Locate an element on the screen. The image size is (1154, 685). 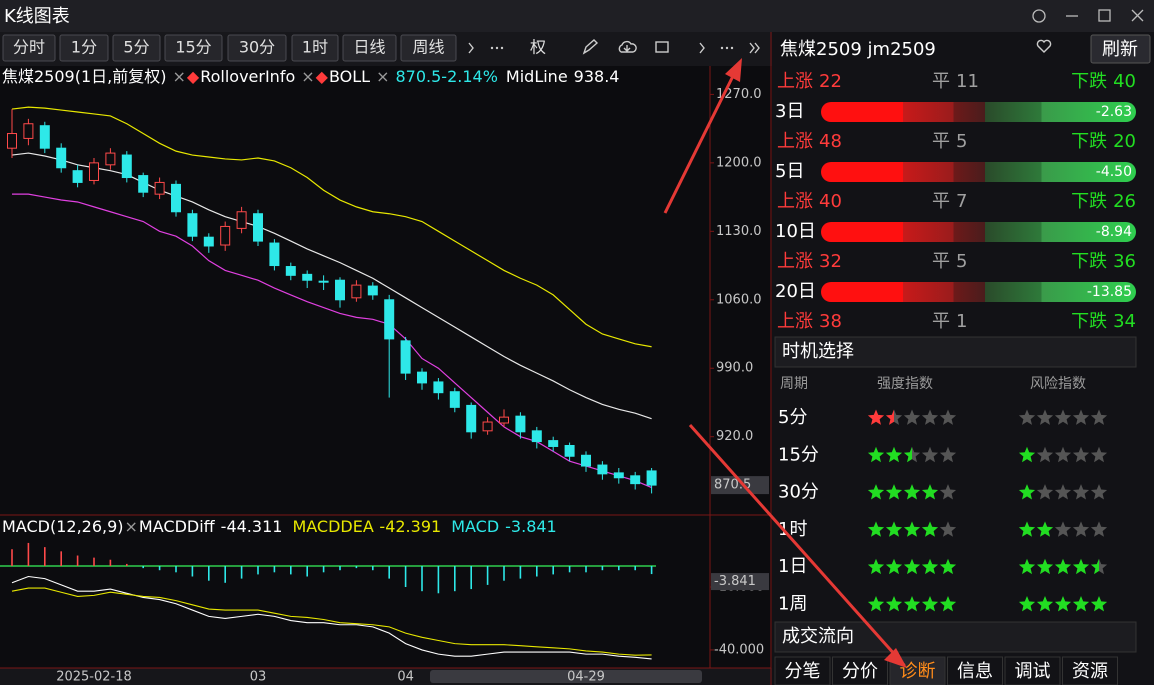
scrollbar is located at coordinates (566, 676).